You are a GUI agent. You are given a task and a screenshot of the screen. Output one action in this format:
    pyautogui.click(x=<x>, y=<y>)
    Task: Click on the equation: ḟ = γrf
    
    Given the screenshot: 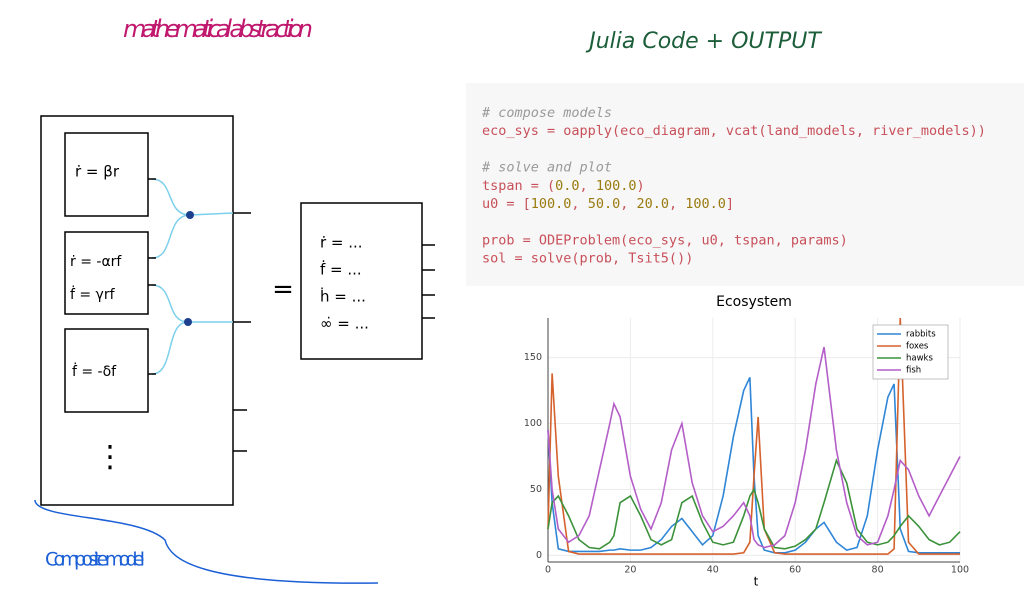 What is the action you would take?
    pyautogui.click(x=93, y=294)
    